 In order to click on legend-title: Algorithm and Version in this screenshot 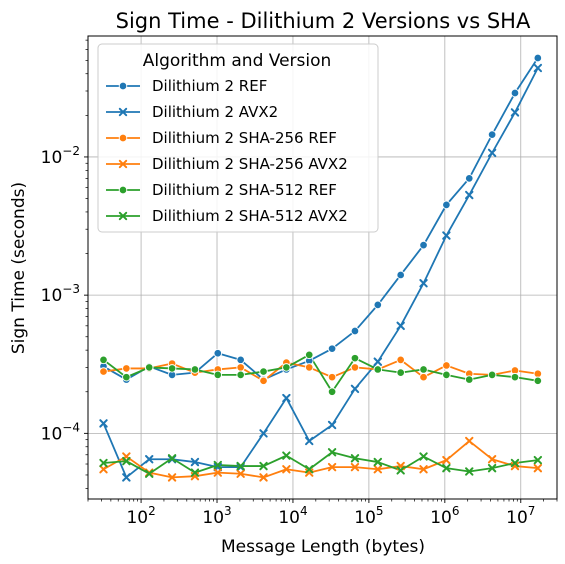, I will do `click(237, 61)`.